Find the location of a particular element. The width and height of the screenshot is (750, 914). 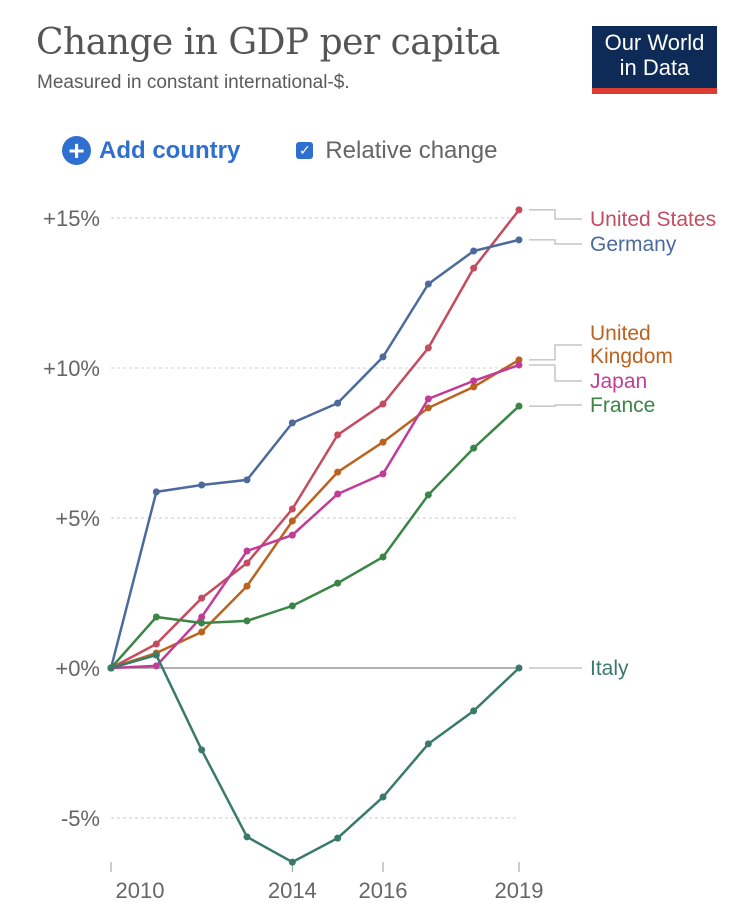

logo-line-2: in Data is located at coordinates (654, 67).